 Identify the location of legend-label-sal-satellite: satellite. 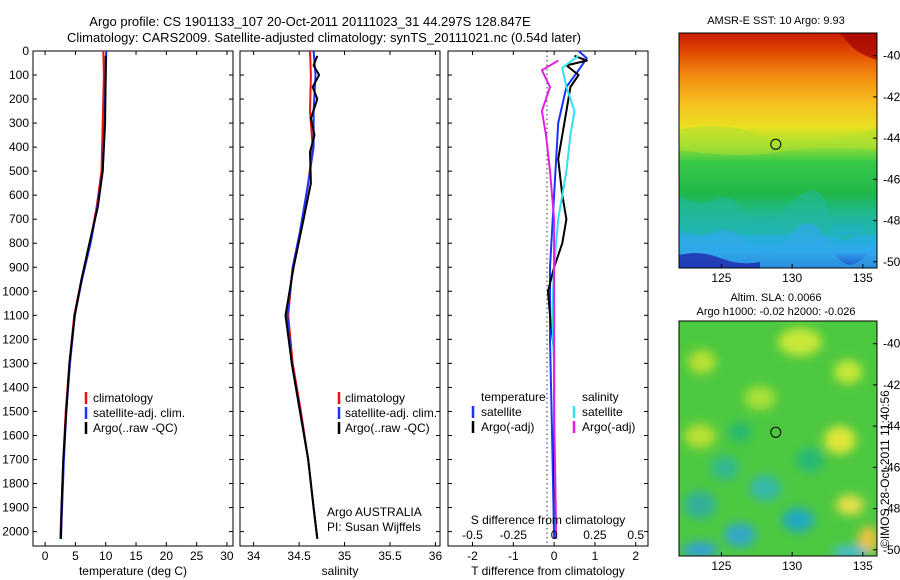
(602, 412).